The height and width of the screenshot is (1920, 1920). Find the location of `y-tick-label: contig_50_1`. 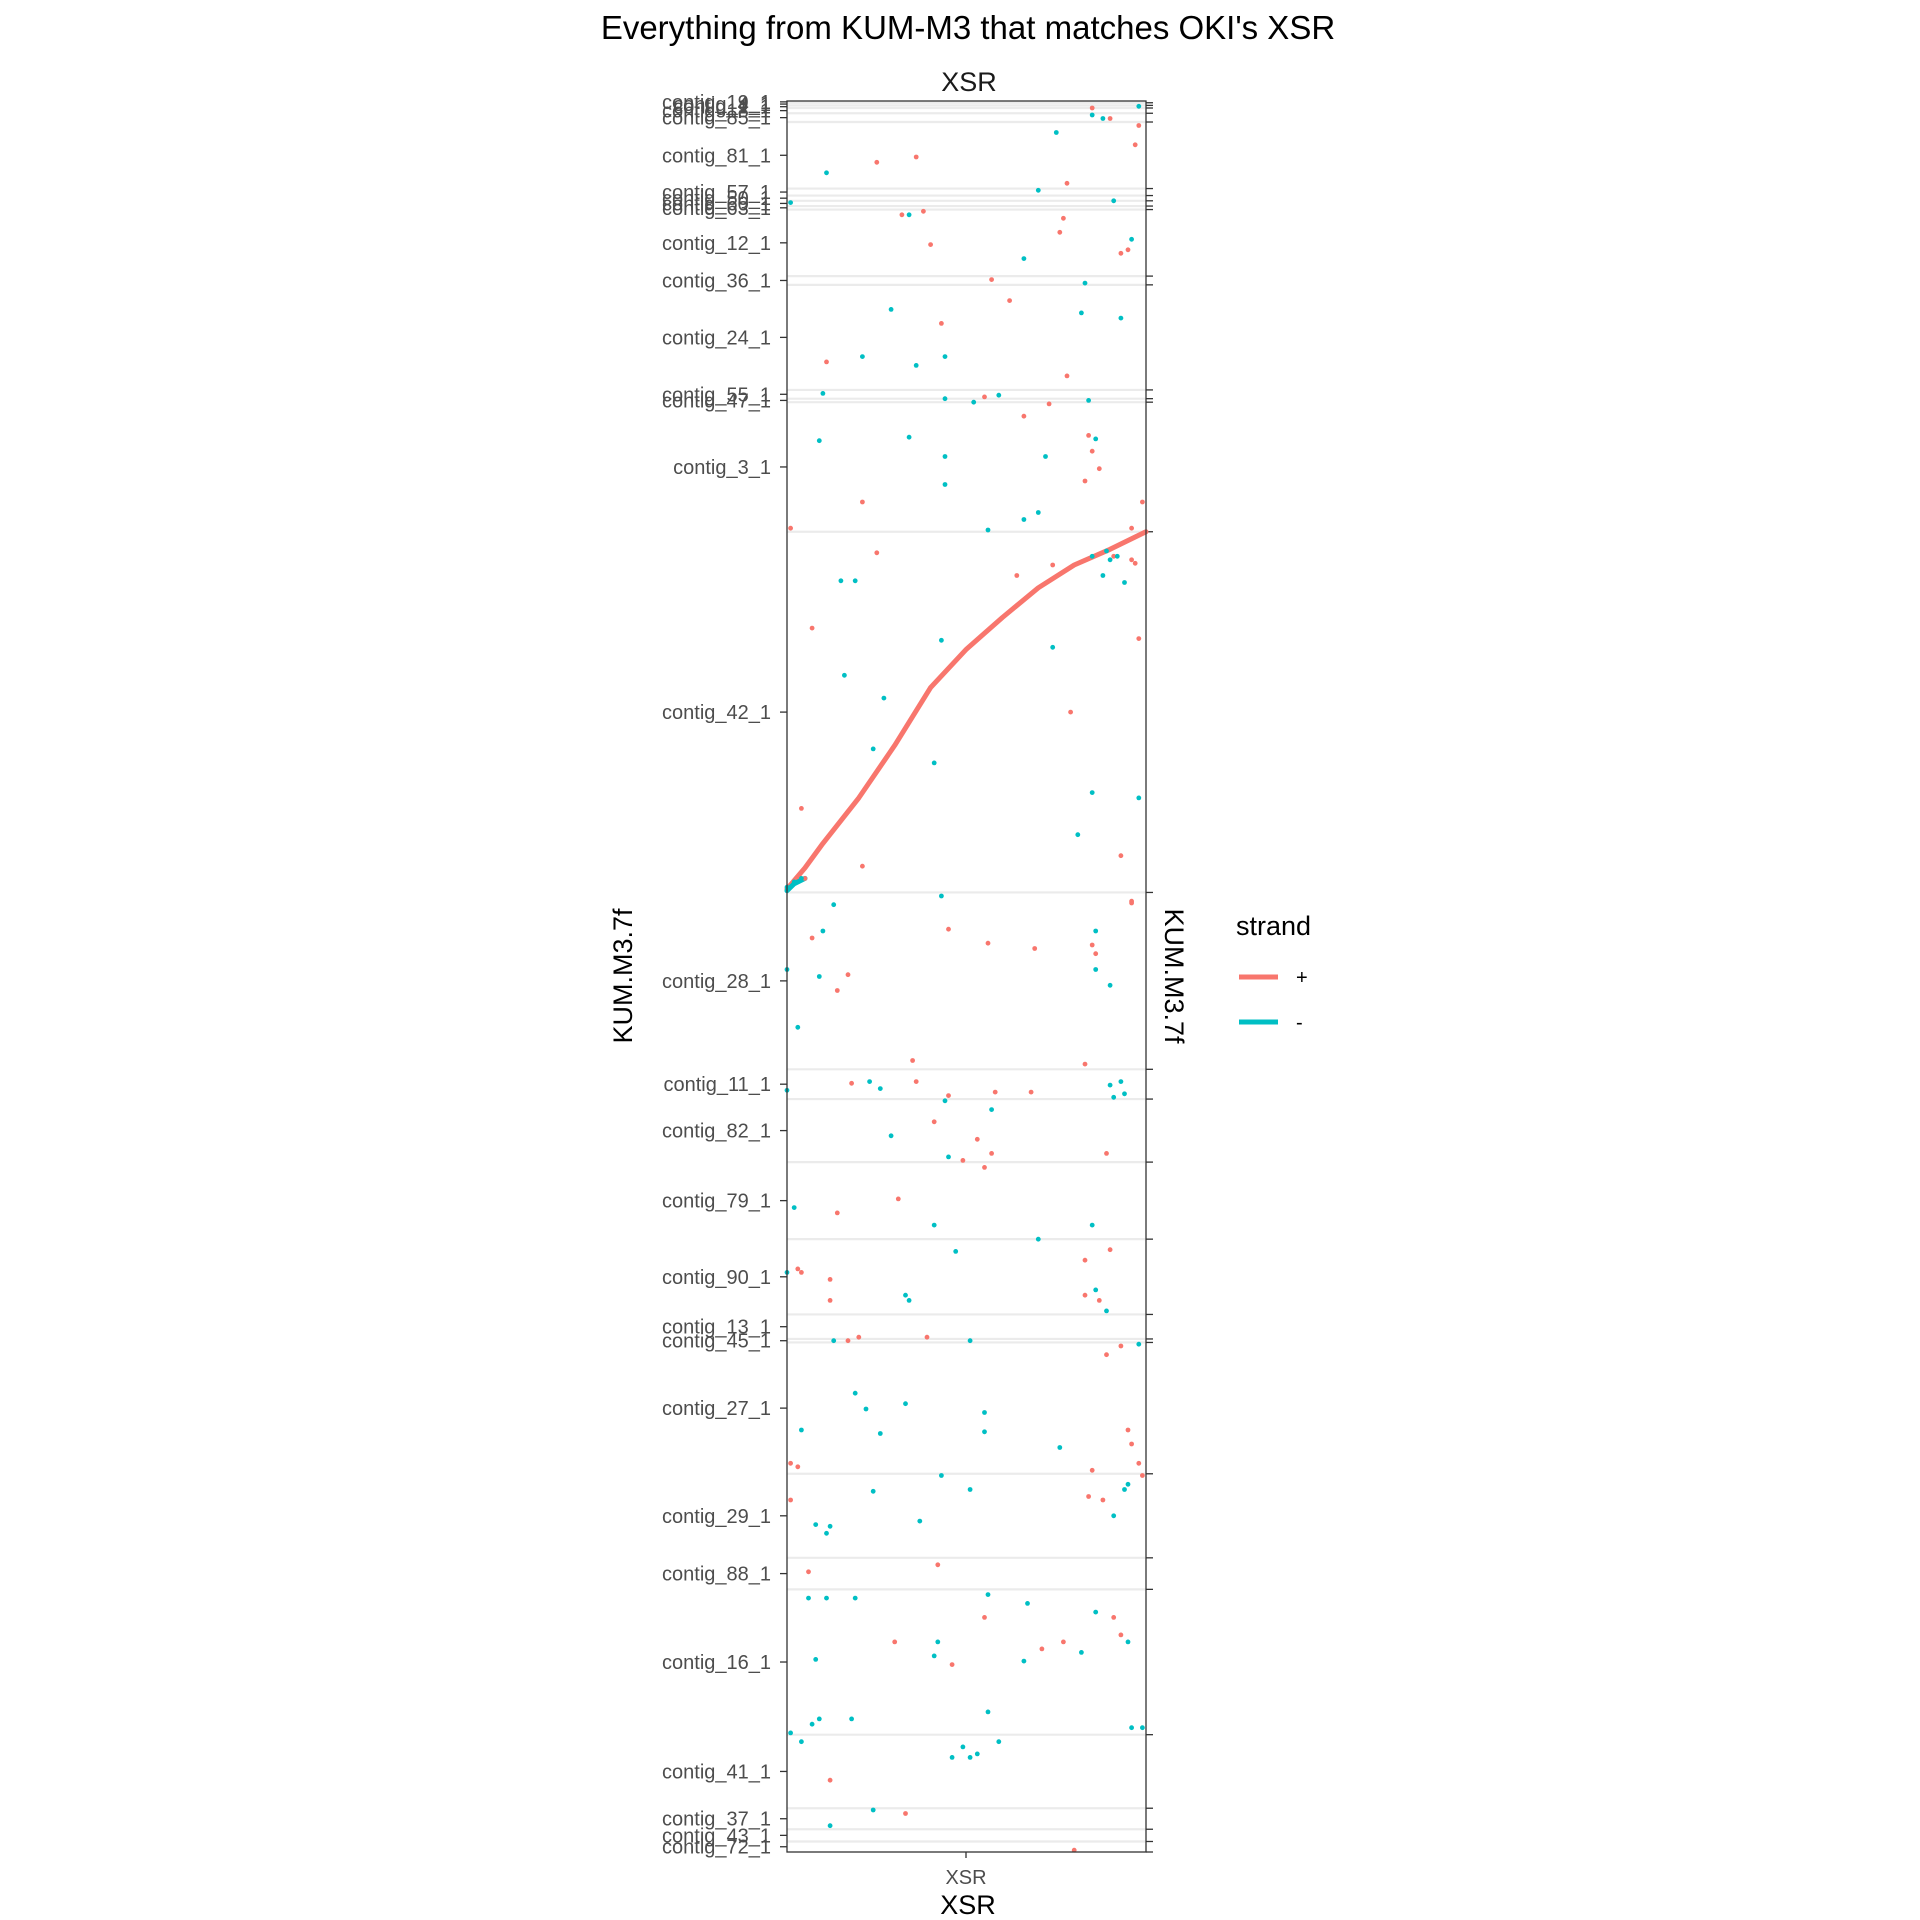

y-tick-label: contig_50_1 is located at coordinates (716, 199).